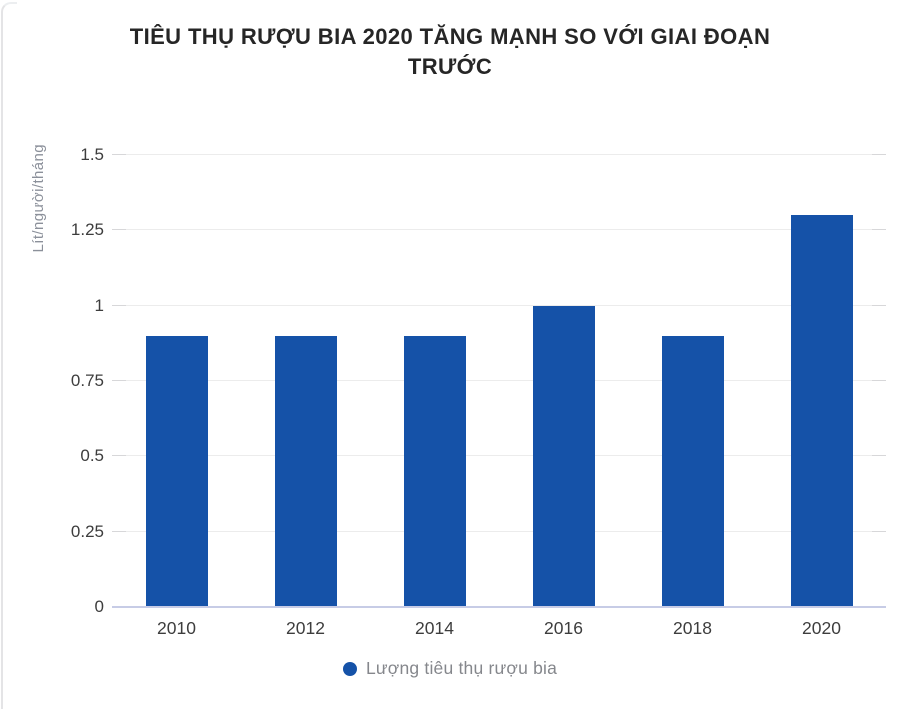 The height and width of the screenshot is (709, 900). I want to click on y-tick-label-0.5: 0.5, so click(92, 456).